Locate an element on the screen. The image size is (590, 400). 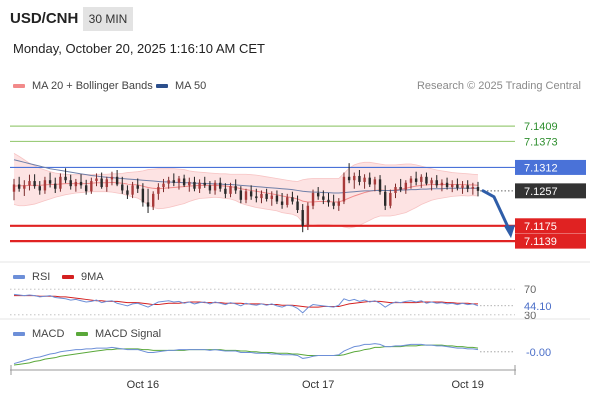
current-price-box is located at coordinates (550, 191).